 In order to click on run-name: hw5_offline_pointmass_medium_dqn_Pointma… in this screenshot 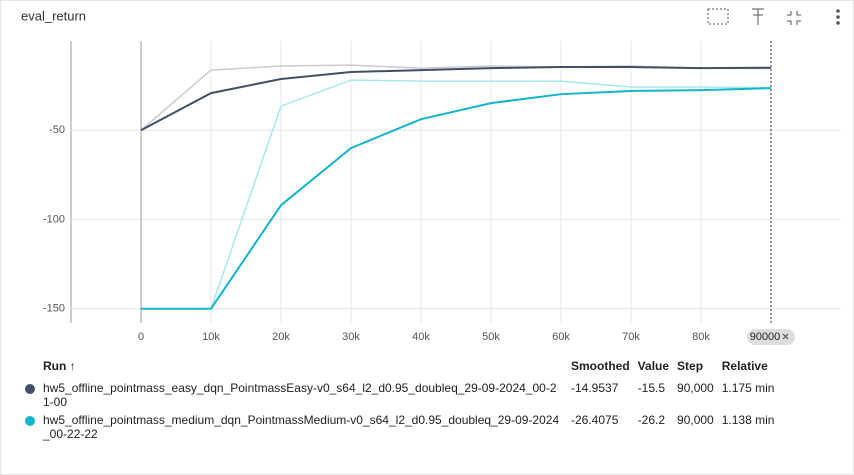, I will do `click(301, 427)`.